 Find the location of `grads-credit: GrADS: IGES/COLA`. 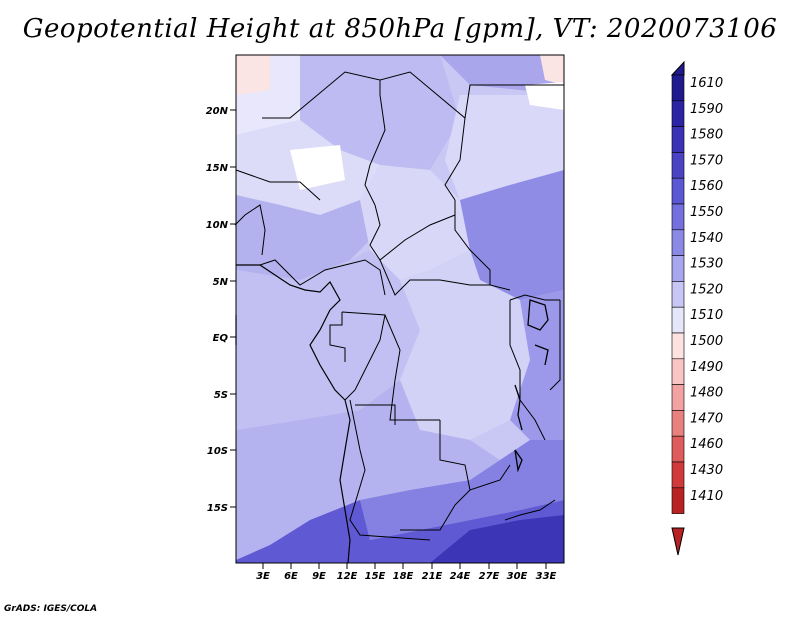

grads-credit: GrADS: IGES/COLA is located at coordinates (51, 609).